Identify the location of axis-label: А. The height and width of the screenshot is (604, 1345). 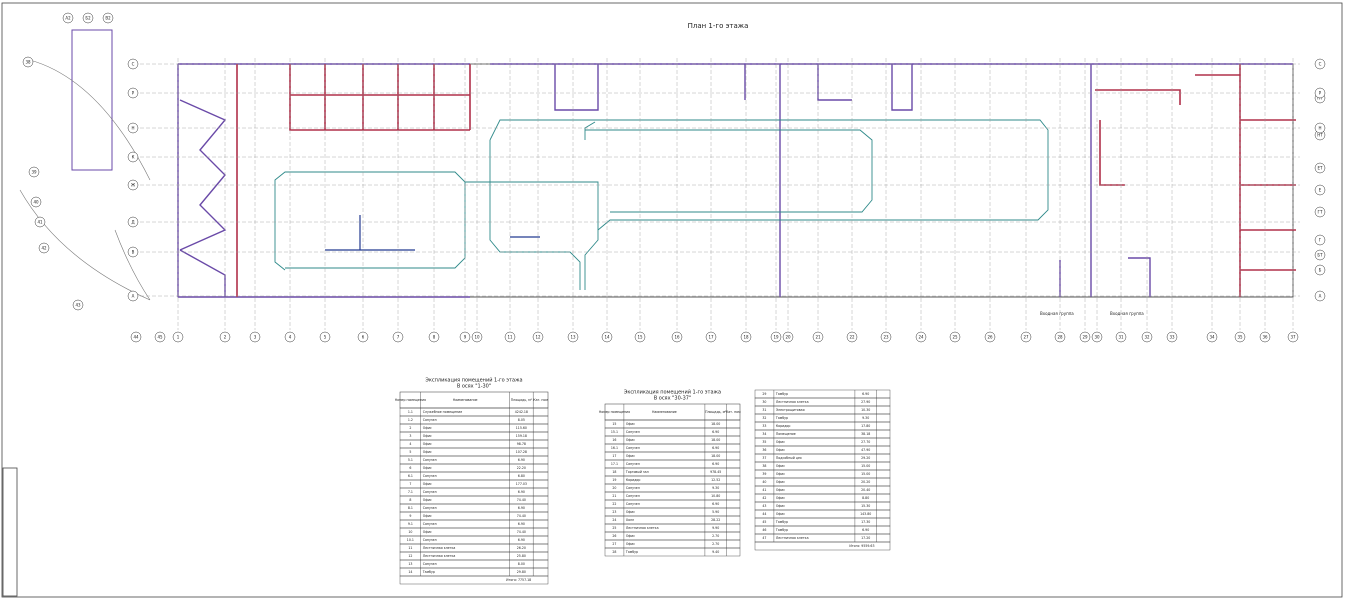
(1320, 296).